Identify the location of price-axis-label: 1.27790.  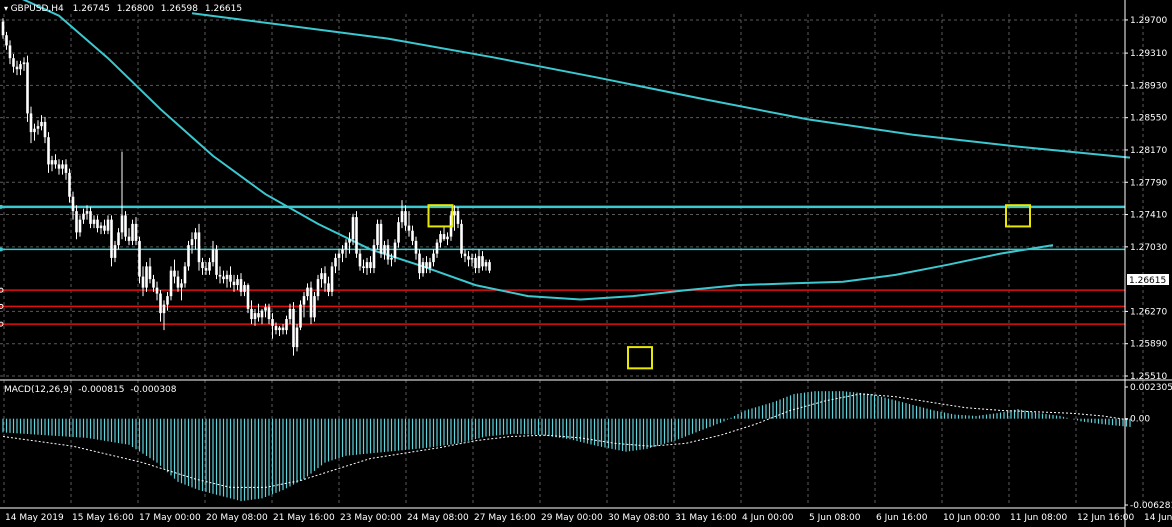
(1148, 183).